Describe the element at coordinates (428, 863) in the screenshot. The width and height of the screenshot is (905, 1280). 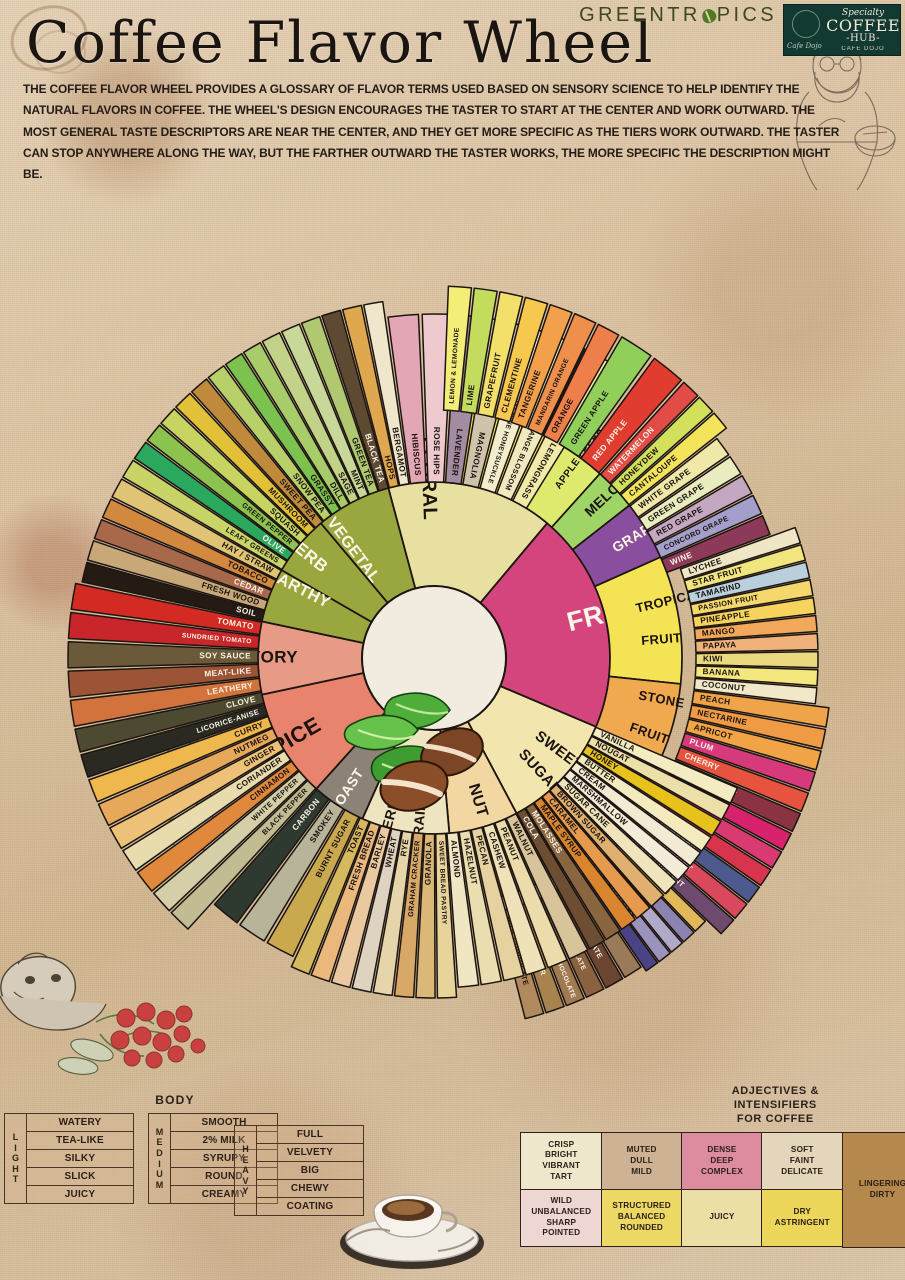
I see `wheel-flavor-label: GRANOLA` at that location.